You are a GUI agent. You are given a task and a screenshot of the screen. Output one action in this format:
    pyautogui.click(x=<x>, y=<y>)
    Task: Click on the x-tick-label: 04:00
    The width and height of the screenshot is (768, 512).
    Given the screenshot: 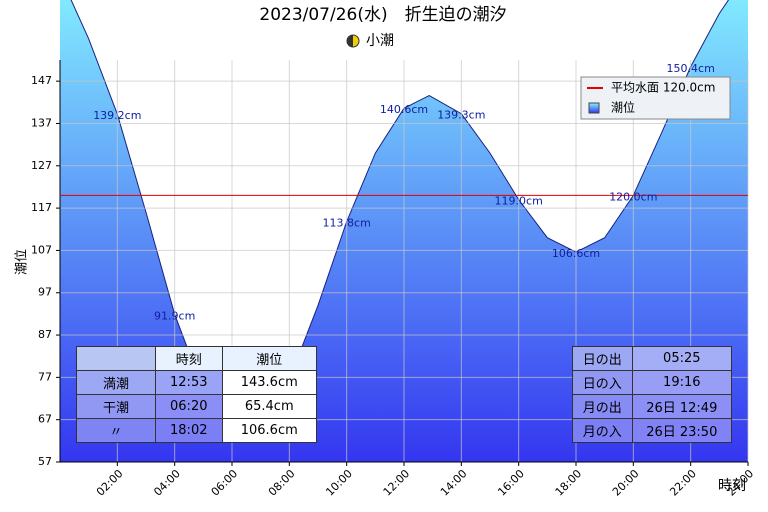 What is the action you would take?
    pyautogui.click(x=167, y=483)
    